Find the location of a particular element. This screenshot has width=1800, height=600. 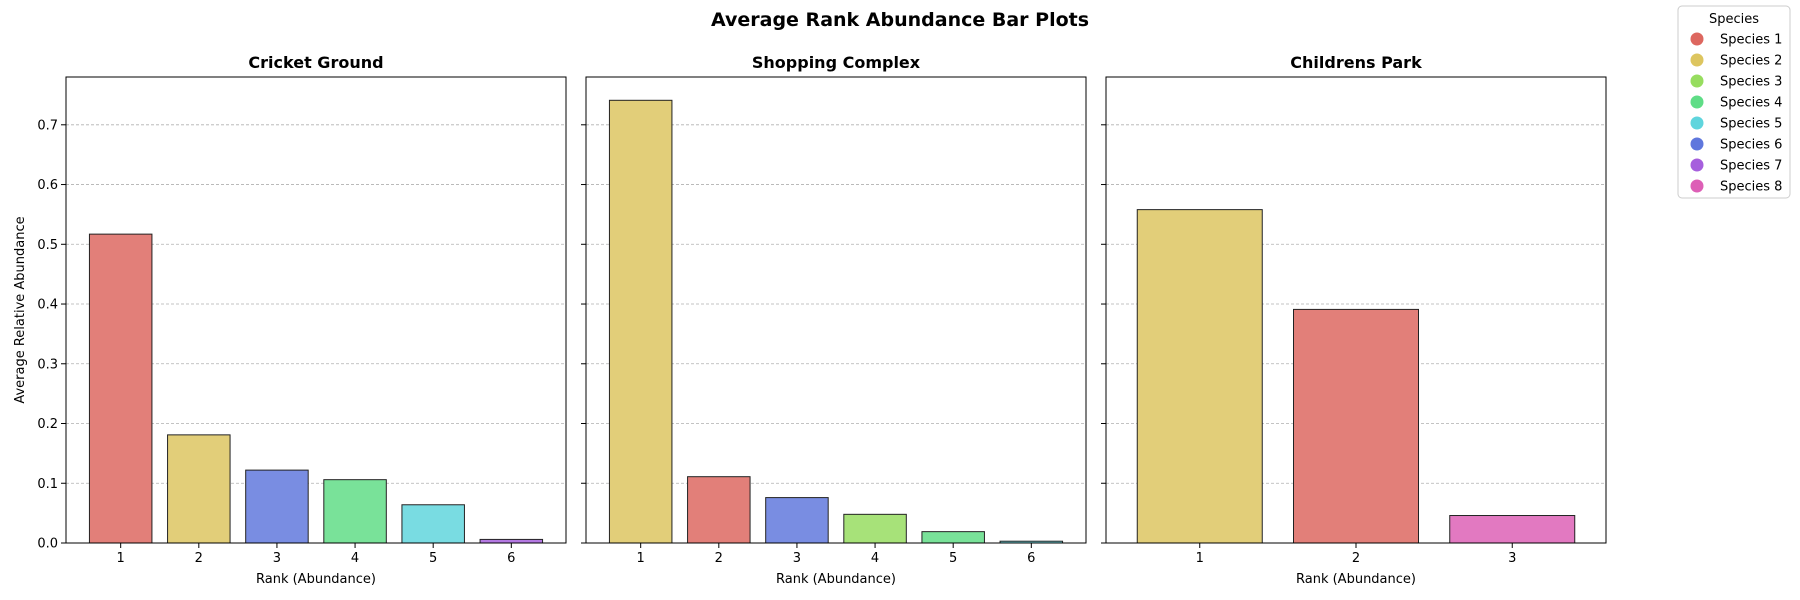

y-axis-label: Average Relative Abundance is located at coordinates (20, 309).